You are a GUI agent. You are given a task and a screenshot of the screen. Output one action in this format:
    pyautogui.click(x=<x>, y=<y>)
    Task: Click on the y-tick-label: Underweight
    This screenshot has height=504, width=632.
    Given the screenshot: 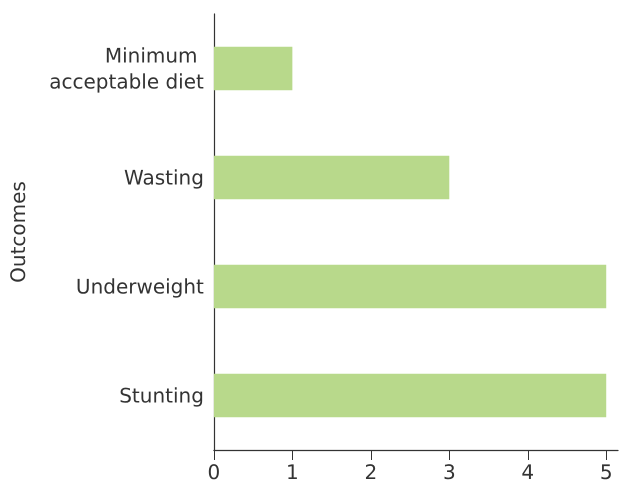 What is the action you would take?
    pyautogui.click(x=140, y=286)
    